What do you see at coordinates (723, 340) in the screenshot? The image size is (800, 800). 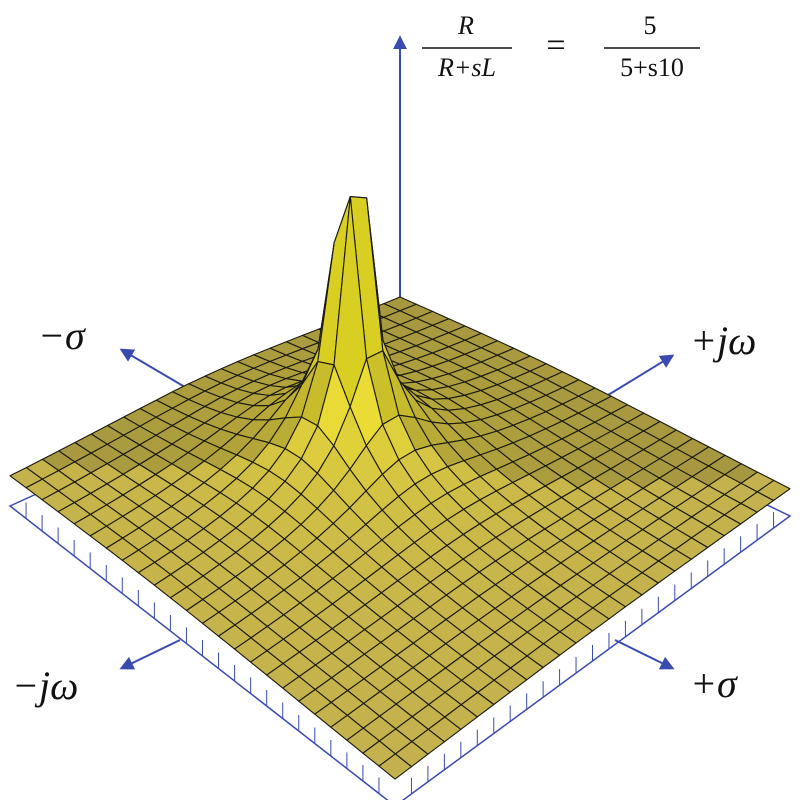 I see `axis-label: +jω` at bounding box center [723, 340].